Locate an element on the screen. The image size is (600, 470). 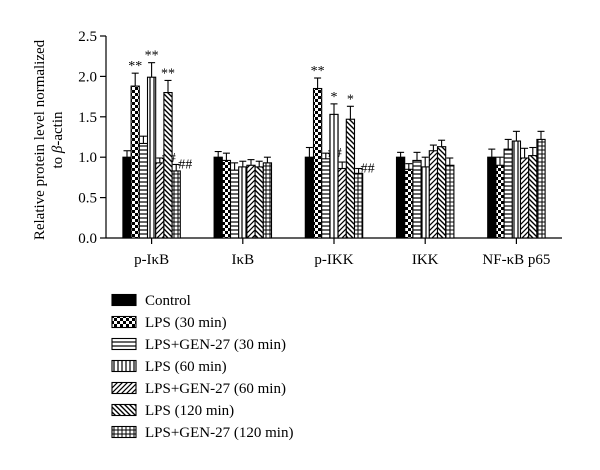
y-tick-label: 0.5 is located at coordinates (87, 199).